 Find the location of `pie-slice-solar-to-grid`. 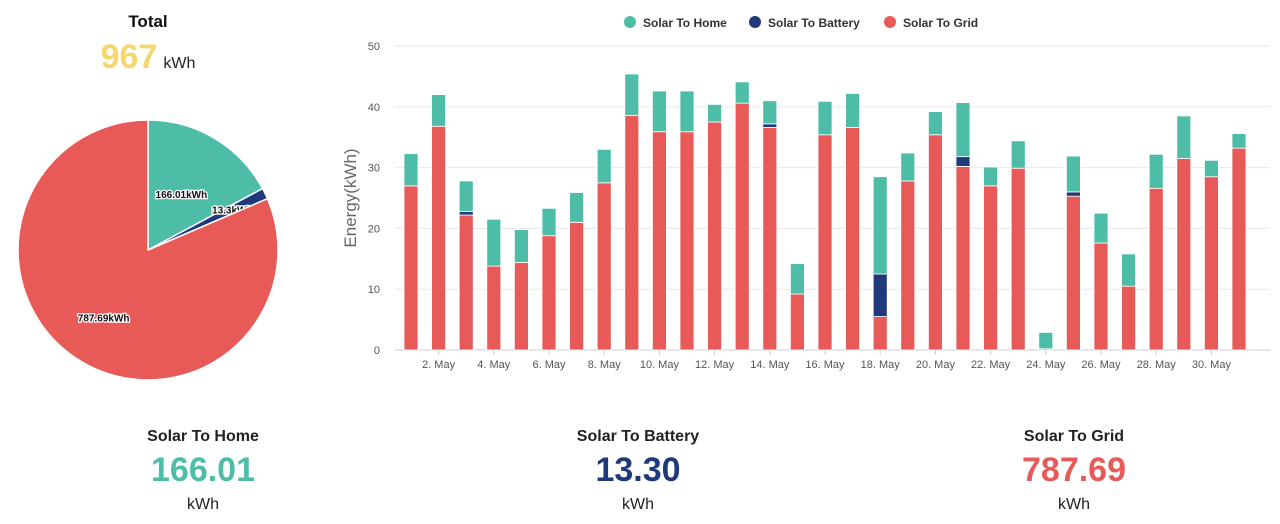

pie-slice-solar-to-grid is located at coordinates (148, 250).